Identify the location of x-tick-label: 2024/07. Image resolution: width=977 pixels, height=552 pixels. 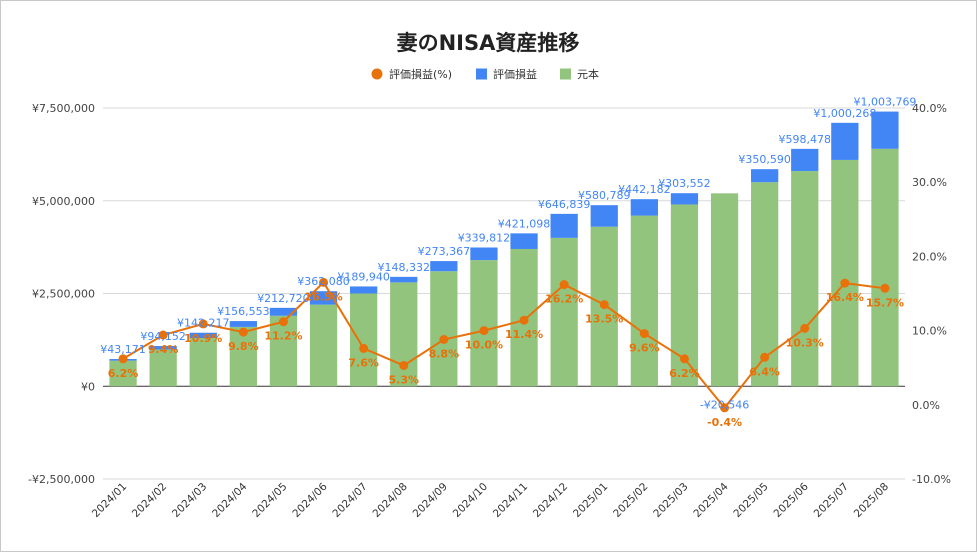
(349, 500).